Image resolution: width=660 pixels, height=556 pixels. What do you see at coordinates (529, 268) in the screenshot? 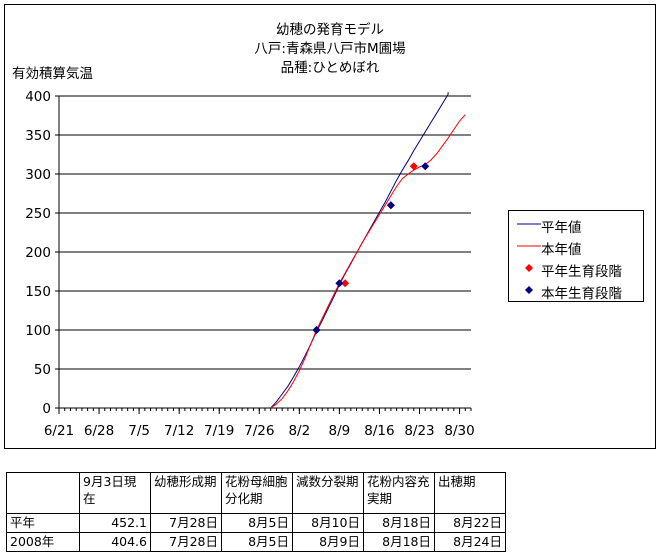
I see `diamond-marker-red-icon` at bounding box center [529, 268].